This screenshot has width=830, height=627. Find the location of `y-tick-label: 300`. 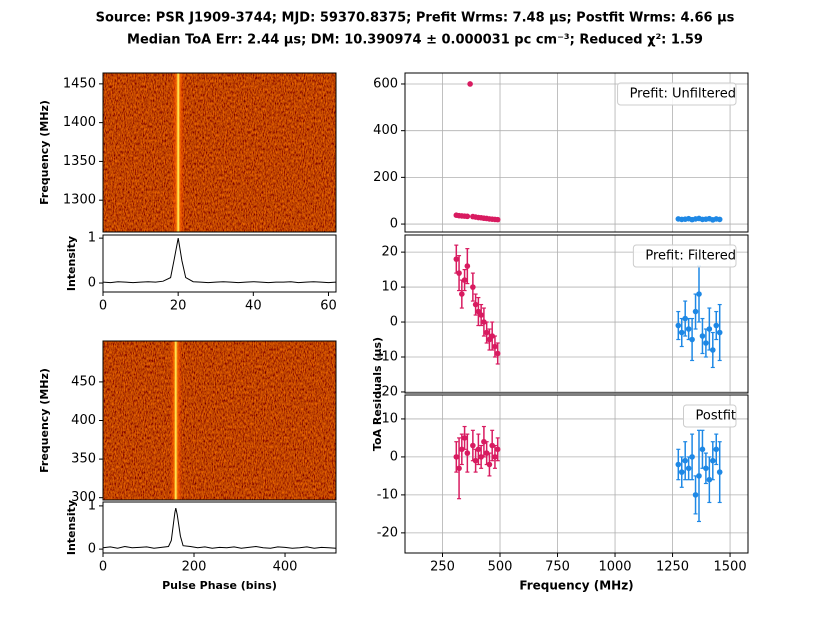

y-tick-label: 300 is located at coordinates (83, 497).